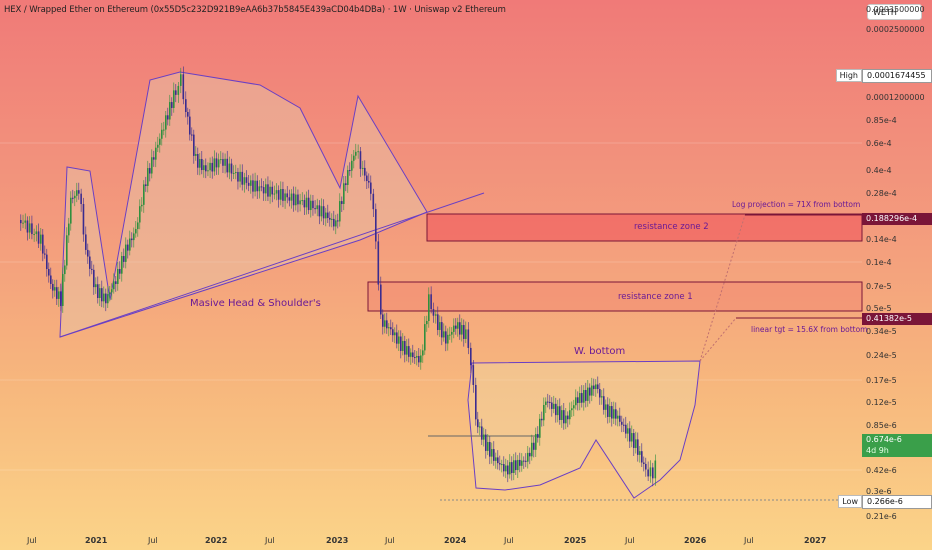 This screenshot has height=550, width=932. Describe the element at coordinates (881, 239) in the screenshot. I see `price-axis-label: 0.14e-4` at that location.